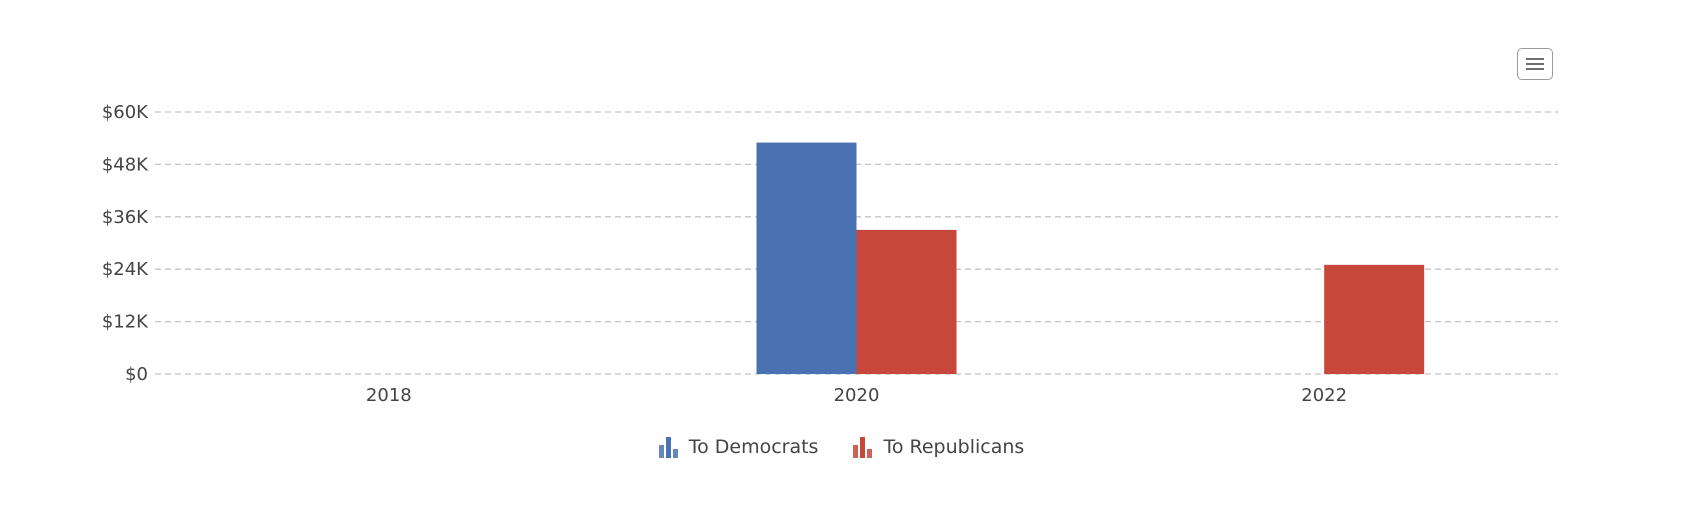  I want to click on y-tick-label: $36K, so click(125, 217).